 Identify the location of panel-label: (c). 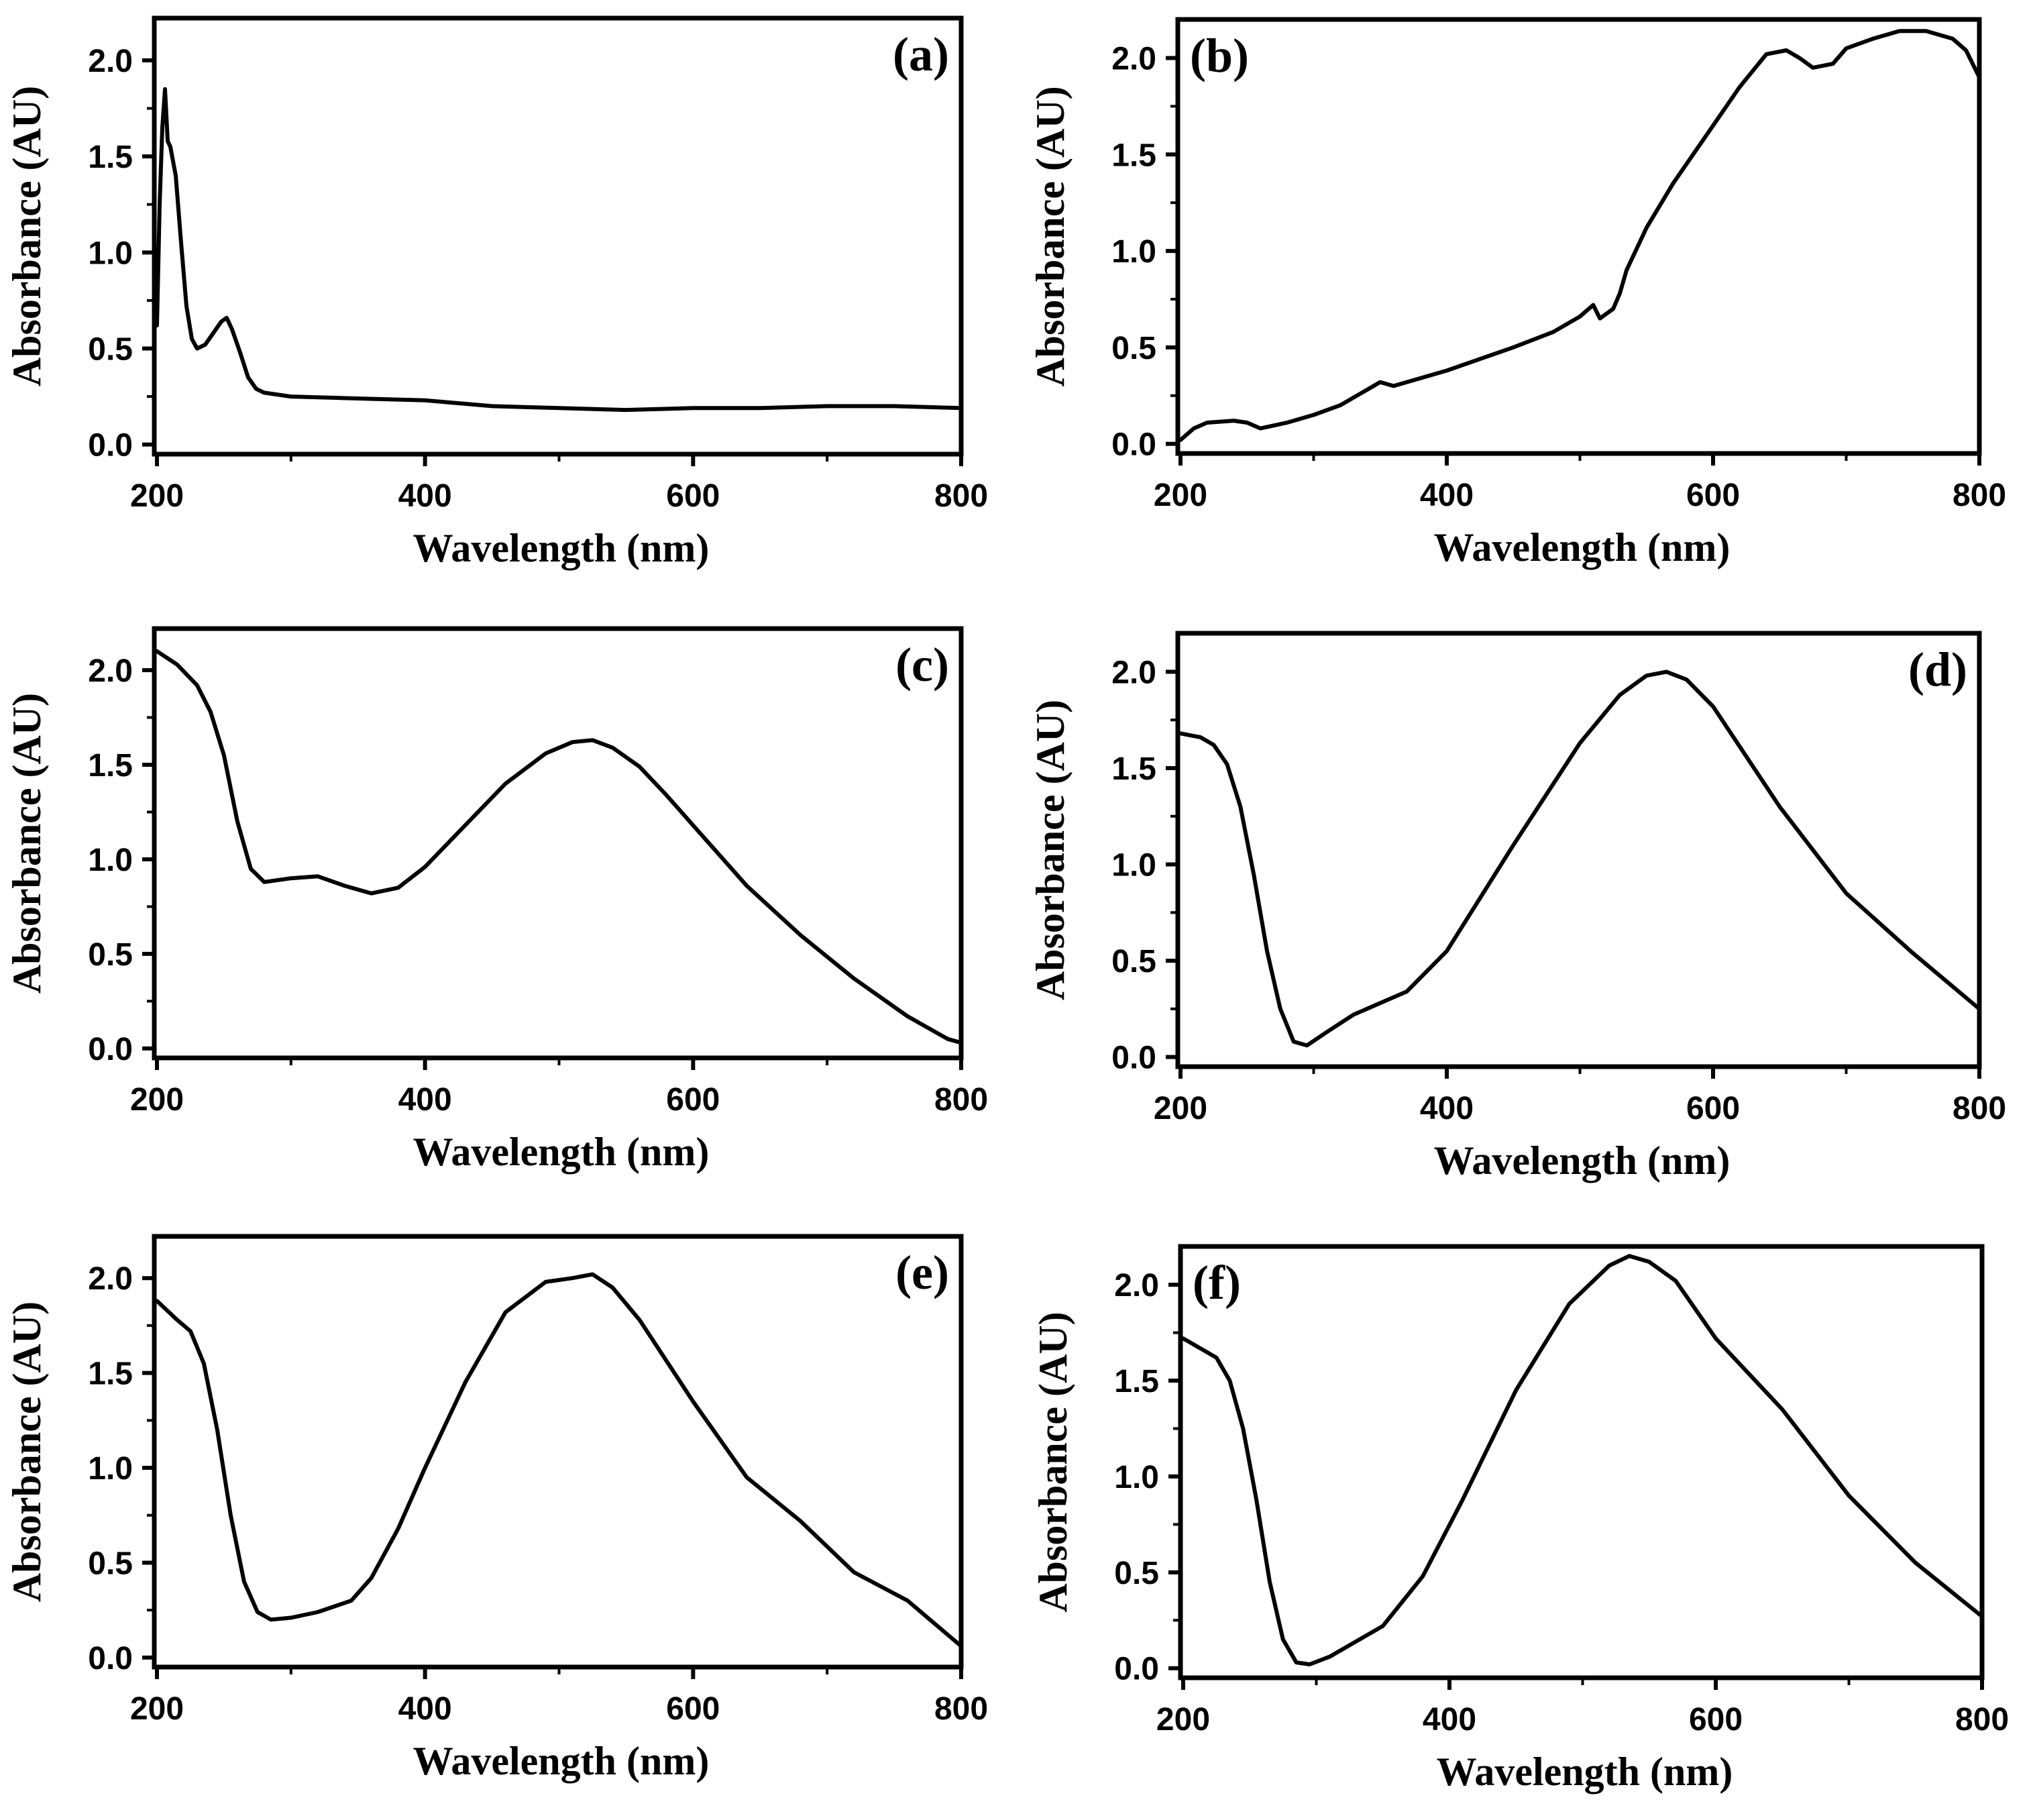
(922, 665).